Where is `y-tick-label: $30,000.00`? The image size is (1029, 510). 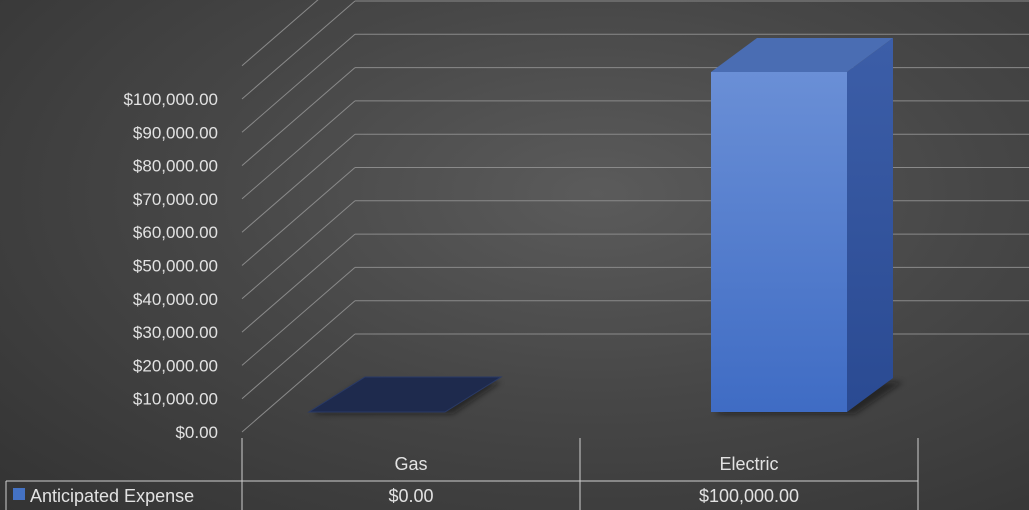 y-tick-label: $30,000.00 is located at coordinates (175, 332).